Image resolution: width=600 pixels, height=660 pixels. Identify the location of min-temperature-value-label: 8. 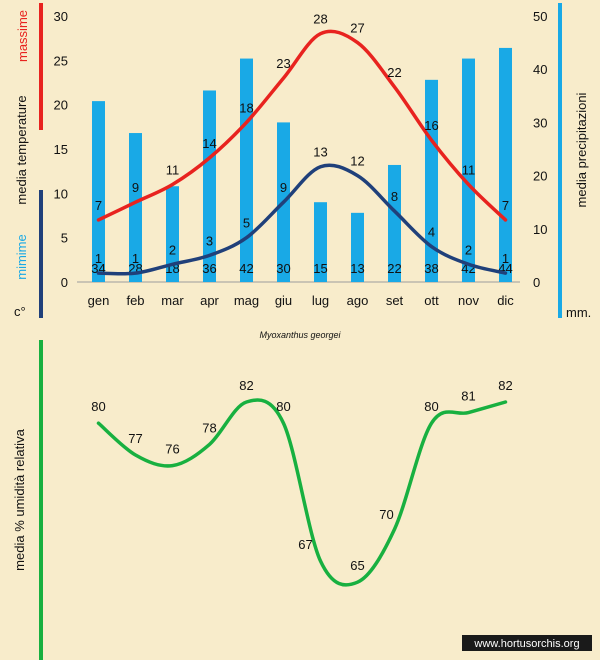
(394, 196).